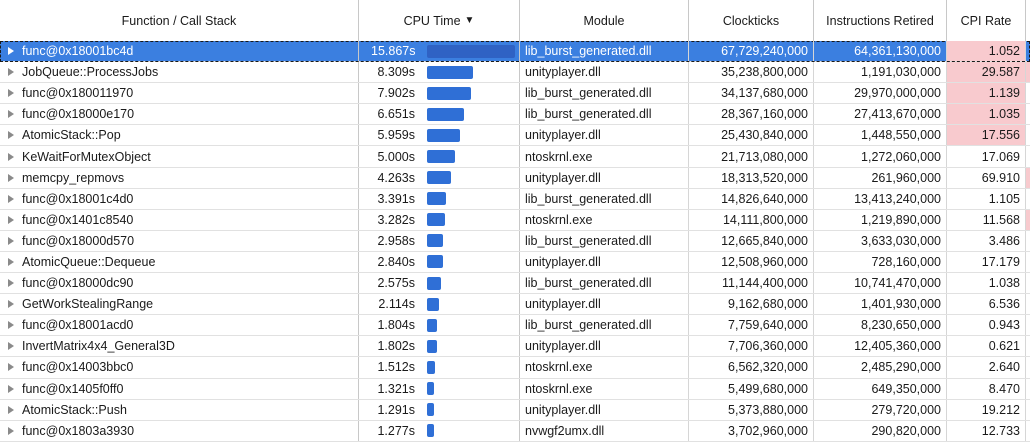 The width and height of the screenshot is (1030, 445). Describe the element at coordinates (179, 20) in the screenshot. I see `column-header-function: Function / Call Stack` at that location.